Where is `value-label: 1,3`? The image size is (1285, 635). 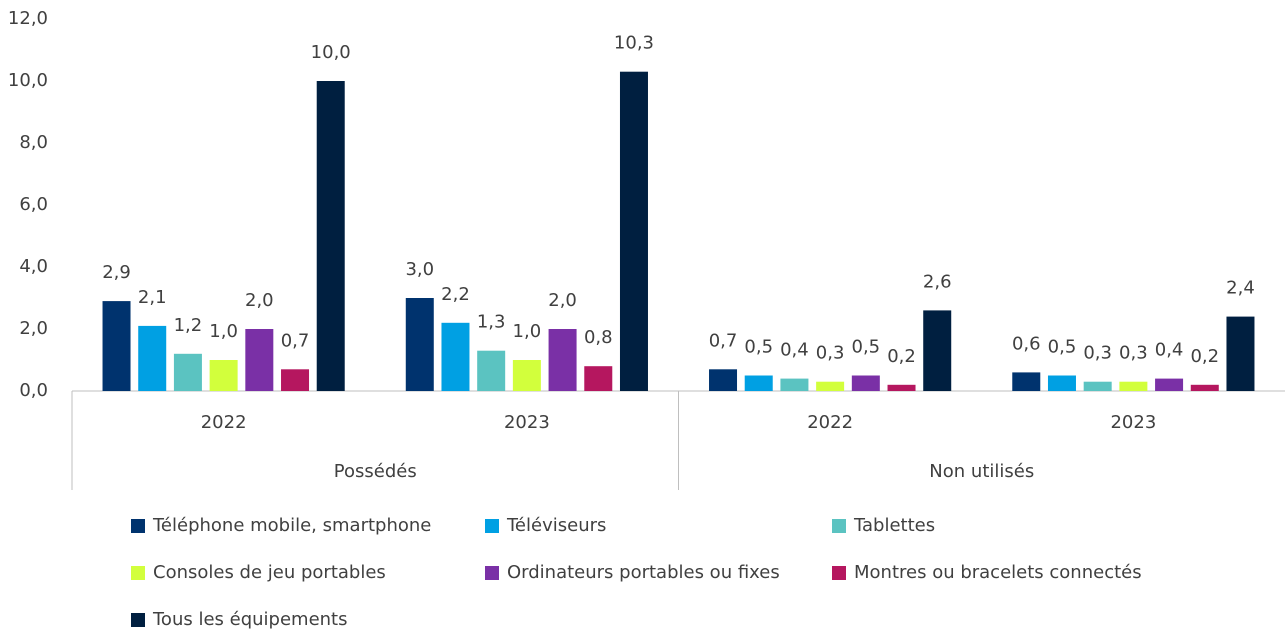
value-label: 1,3 is located at coordinates (491, 322).